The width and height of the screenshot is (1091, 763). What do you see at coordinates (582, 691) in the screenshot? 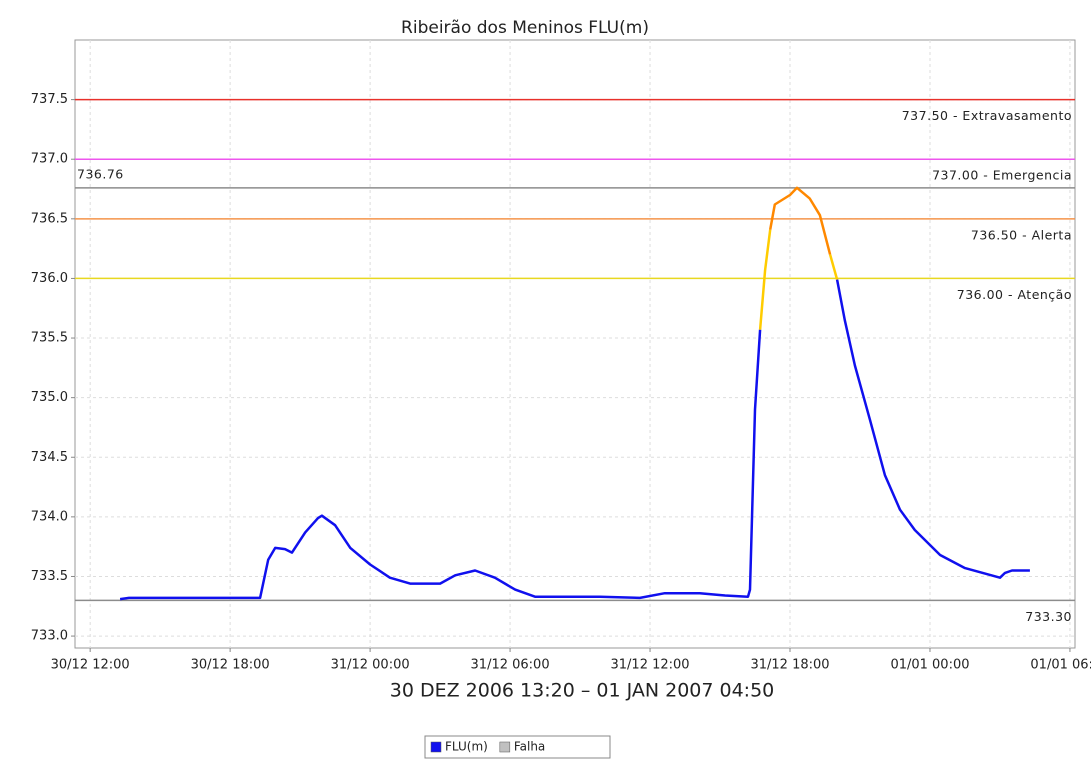
I see `x-axis-label: 30 DEZ 2006 13:20 – 01 JAN 2007 04:50` at bounding box center [582, 691].